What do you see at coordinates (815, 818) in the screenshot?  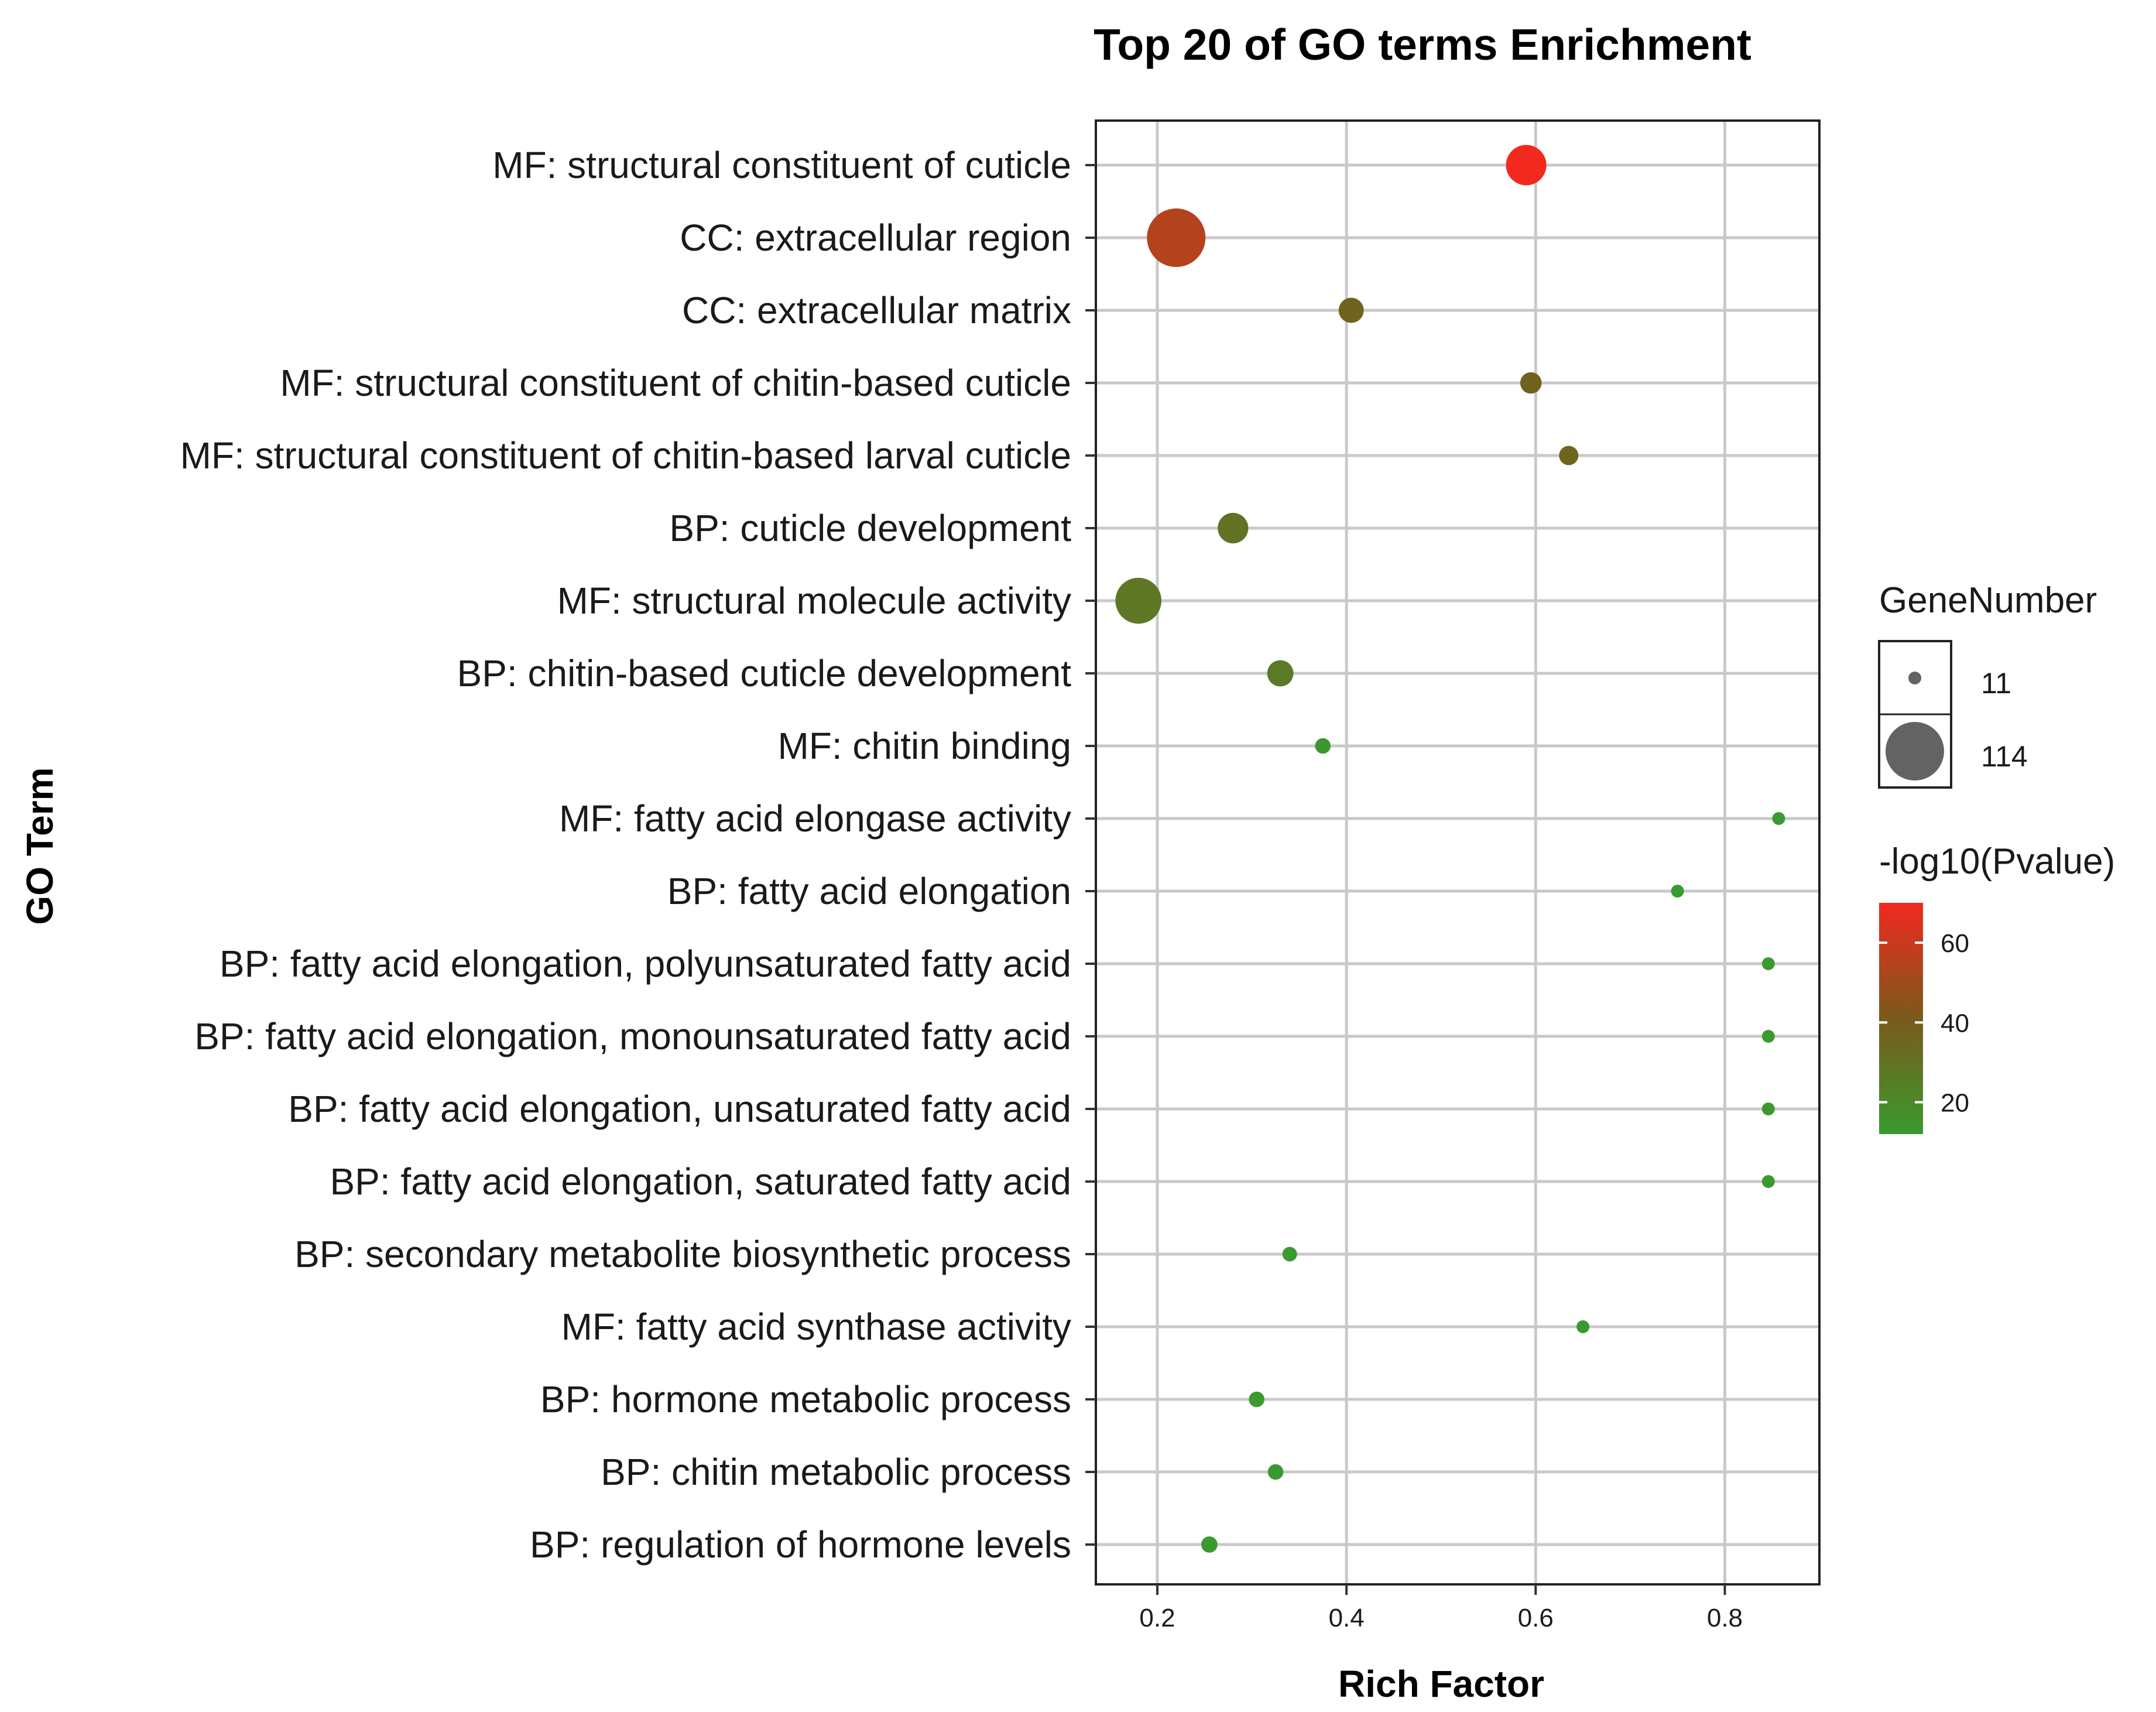 I see `category-label: MF: fatty acid elongase activity` at bounding box center [815, 818].